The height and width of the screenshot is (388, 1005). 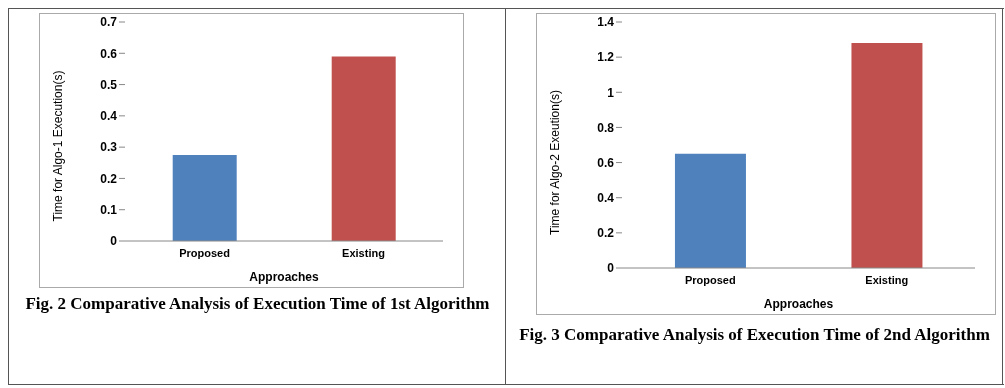 I want to click on y-tick-label: 0.7, so click(x=109, y=22).